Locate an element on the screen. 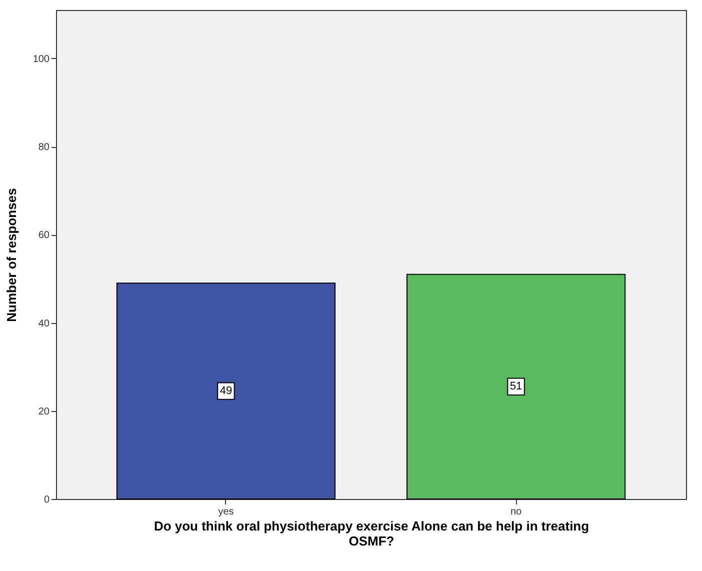 The image size is (702, 571). y-axis-title: Number of responses is located at coordinates (11, 255).